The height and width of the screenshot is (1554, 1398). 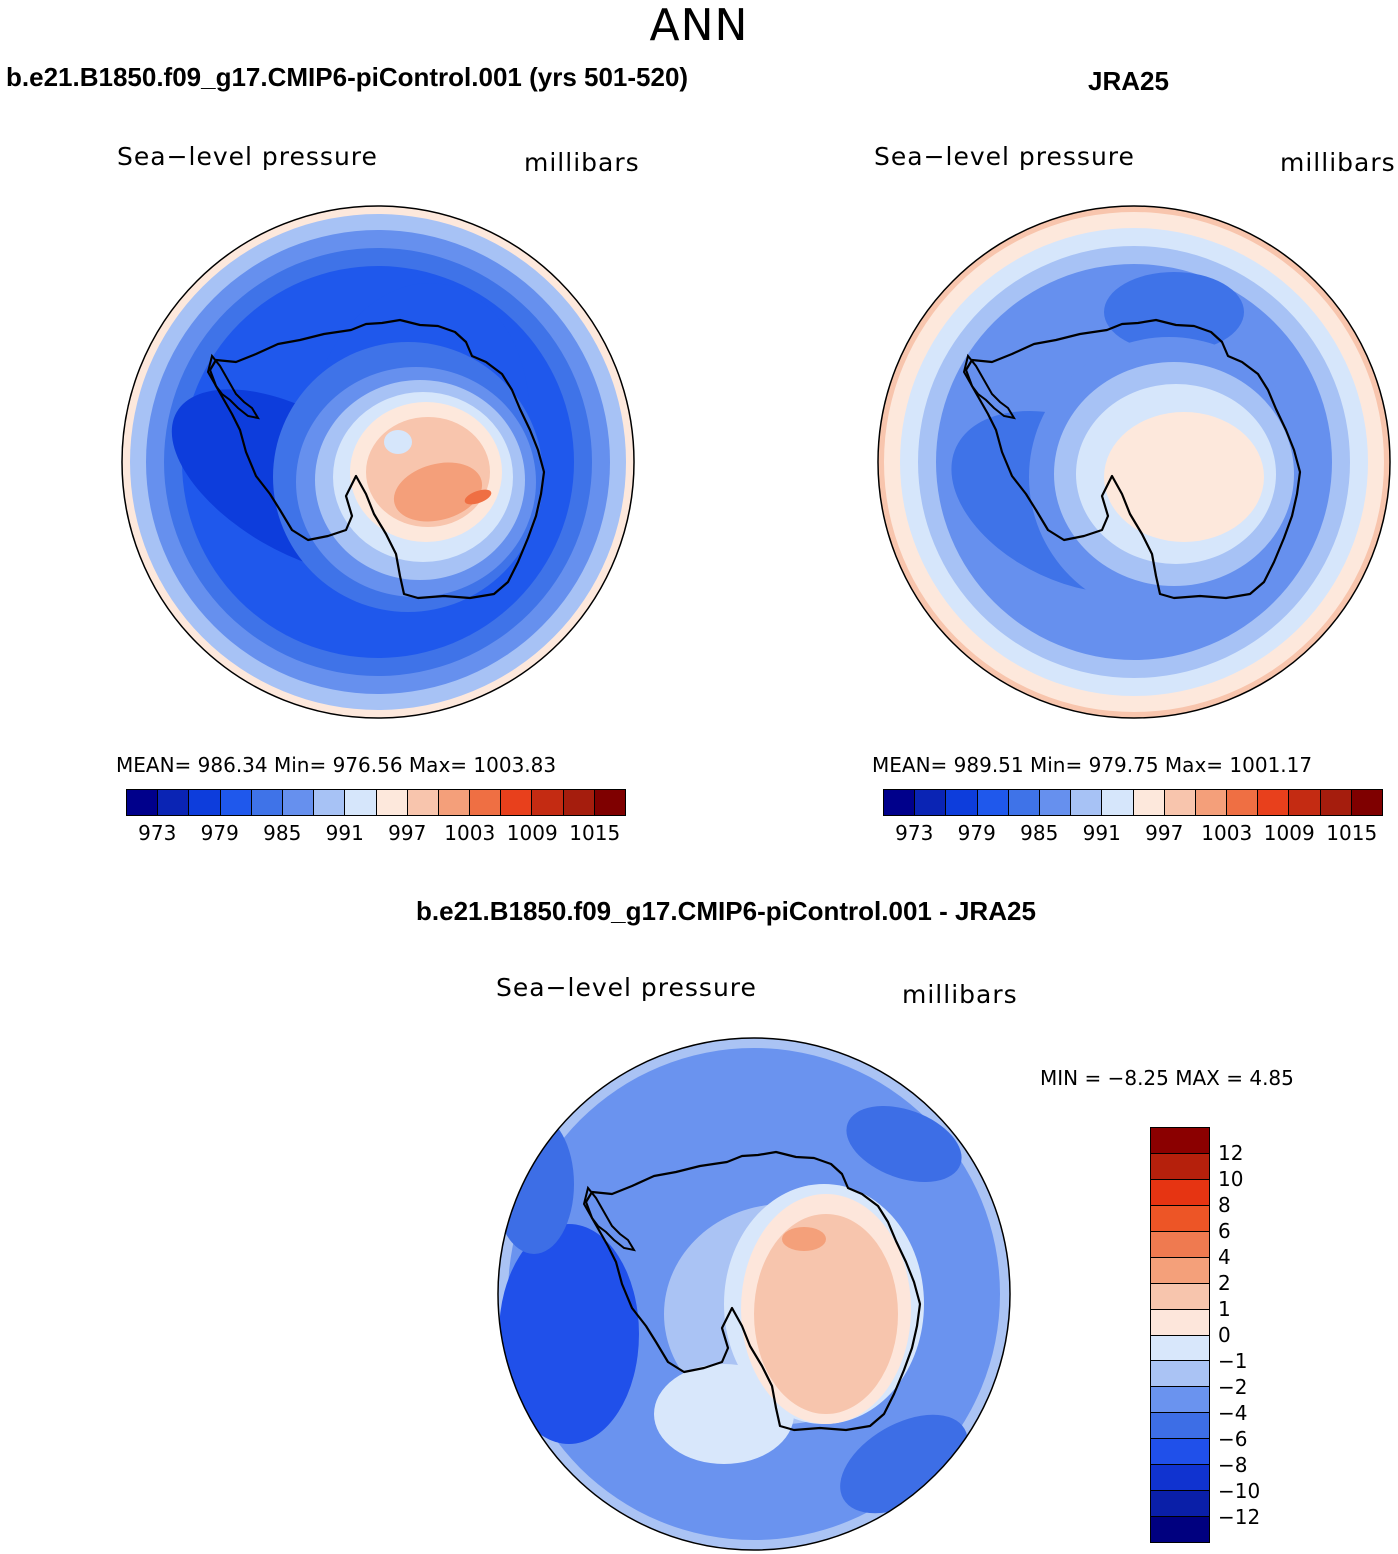 I want to click on colorbar-tick-label: 1003, so click(x=470, y=833).